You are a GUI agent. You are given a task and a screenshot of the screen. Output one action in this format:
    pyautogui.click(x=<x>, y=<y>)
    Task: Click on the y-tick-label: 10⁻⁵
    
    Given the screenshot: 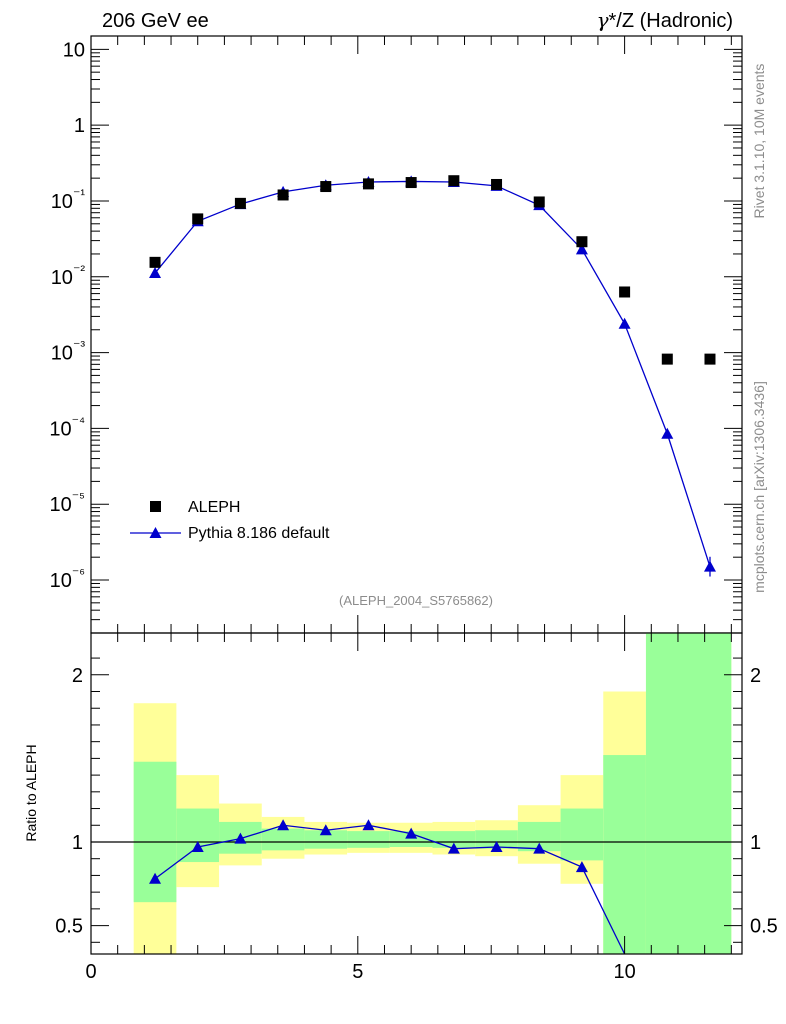 What is the action you would take?
    pyautogui.click(x=67, y=502)
    